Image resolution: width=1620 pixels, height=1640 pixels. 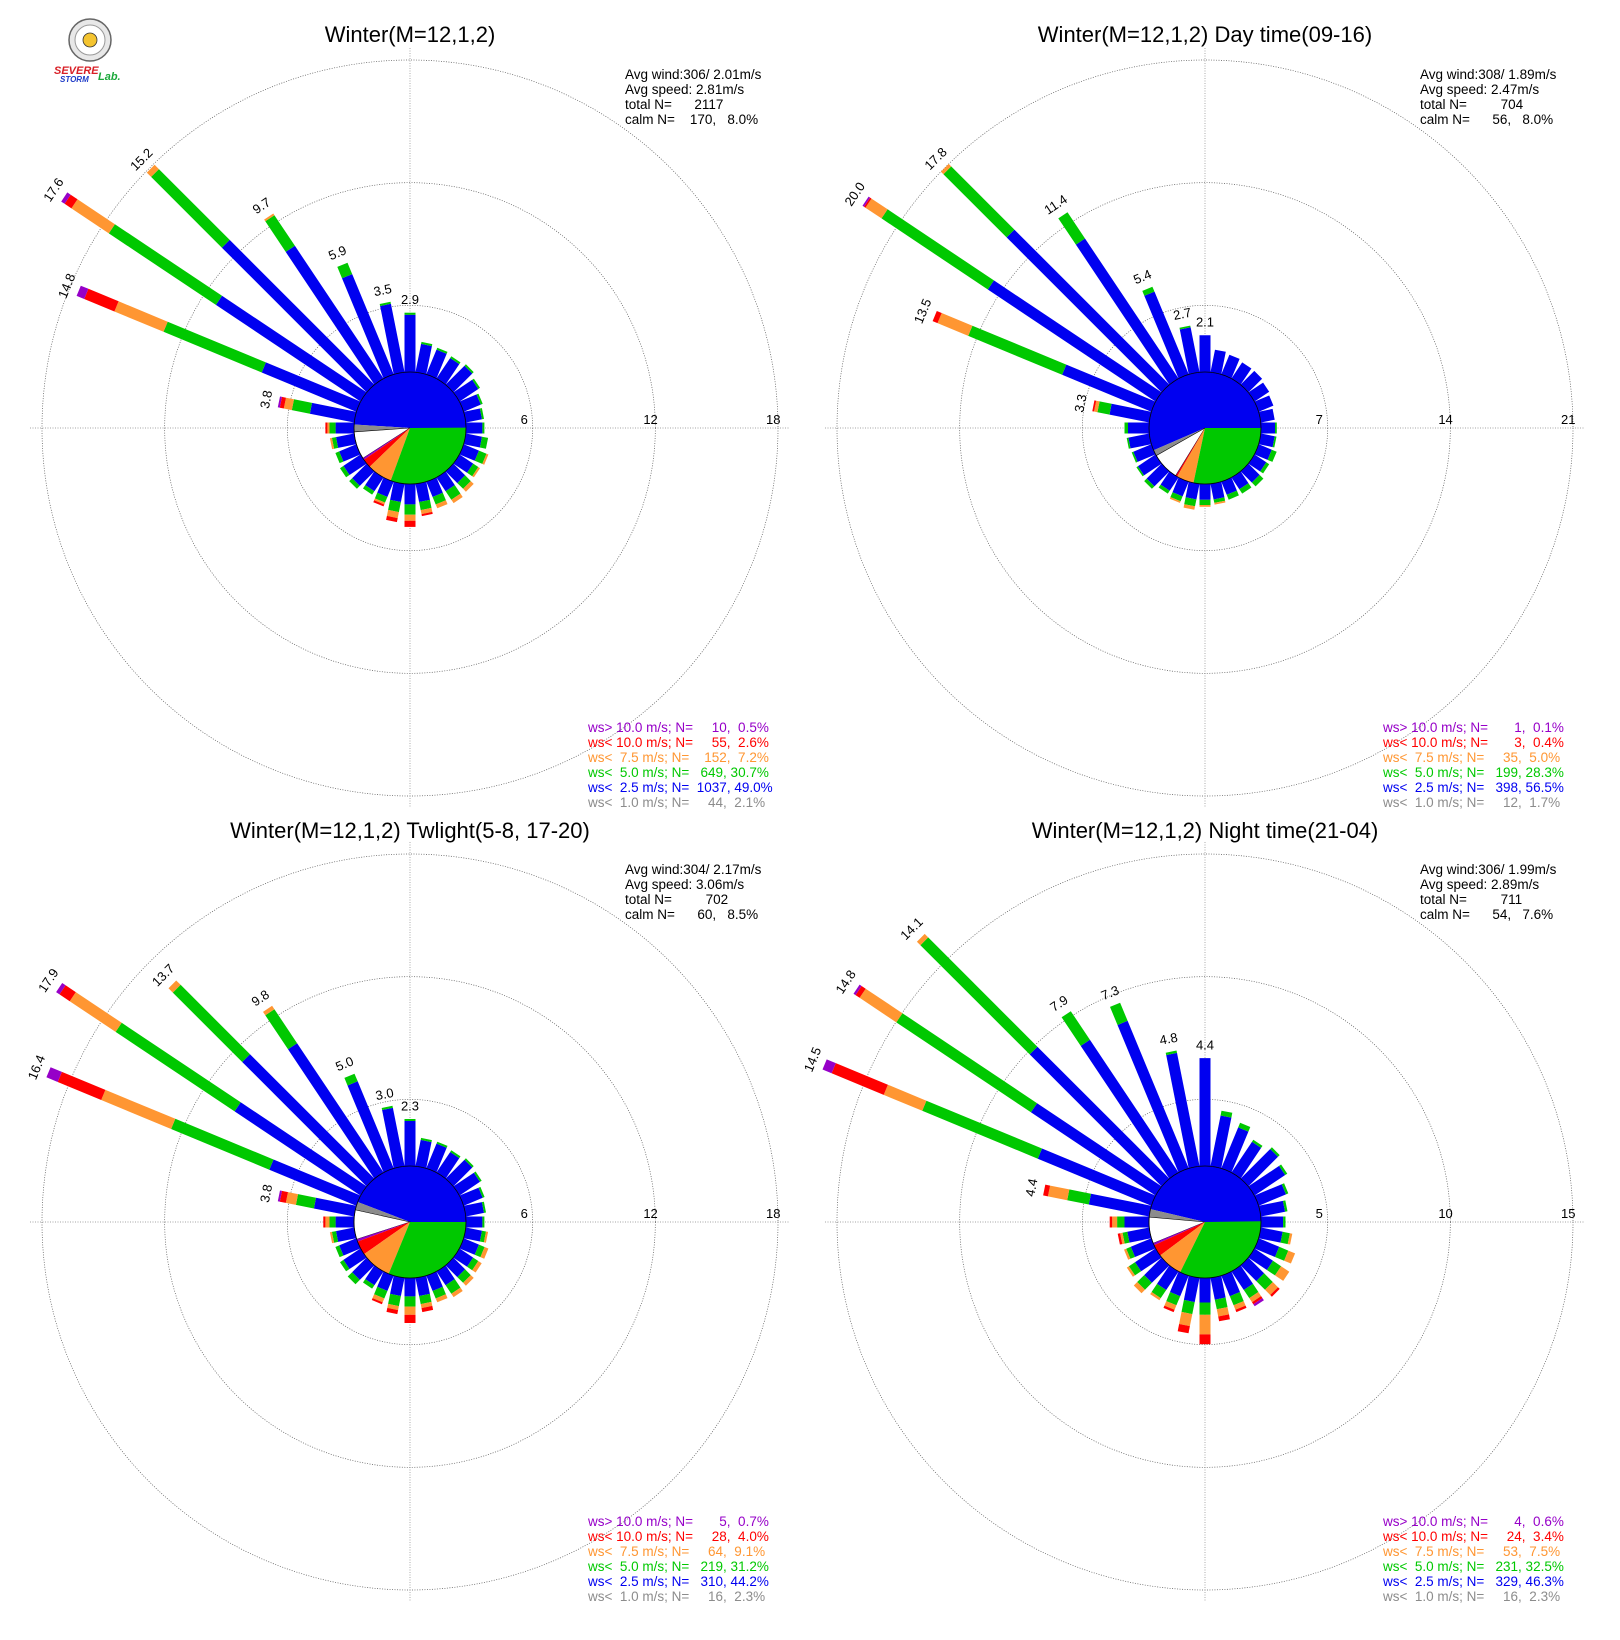 I want to click on bar-dir-146.25, so click(x=449, y=1281).